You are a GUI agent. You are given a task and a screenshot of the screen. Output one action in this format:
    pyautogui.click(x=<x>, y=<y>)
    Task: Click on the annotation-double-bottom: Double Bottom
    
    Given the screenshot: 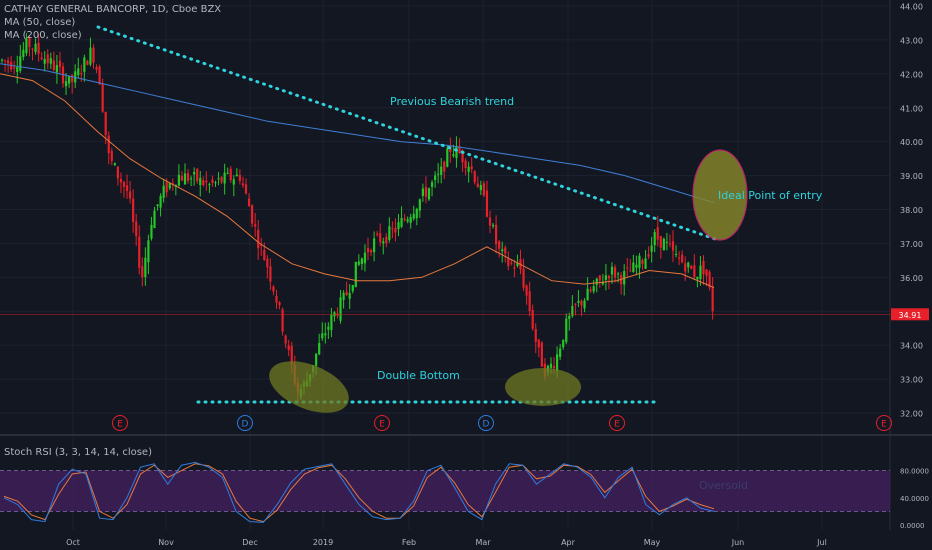 What is the action you would take?
    pyautogui.click(x=418, y=375)
    